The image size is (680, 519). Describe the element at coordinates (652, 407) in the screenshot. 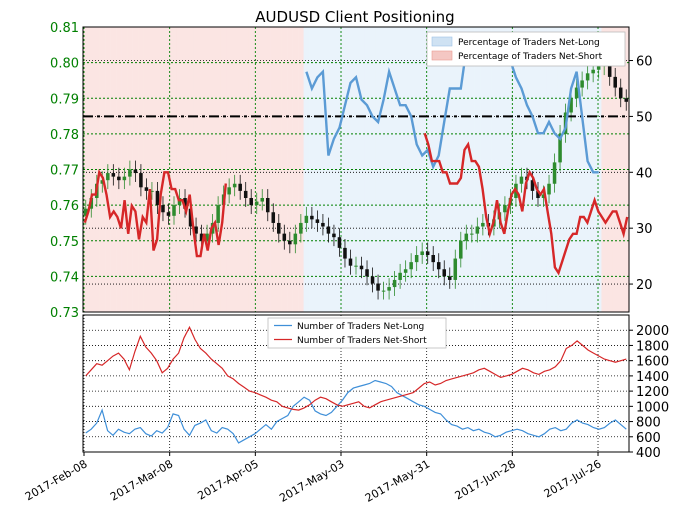

I see `right-tick-label-bottom: 1000` at that location.